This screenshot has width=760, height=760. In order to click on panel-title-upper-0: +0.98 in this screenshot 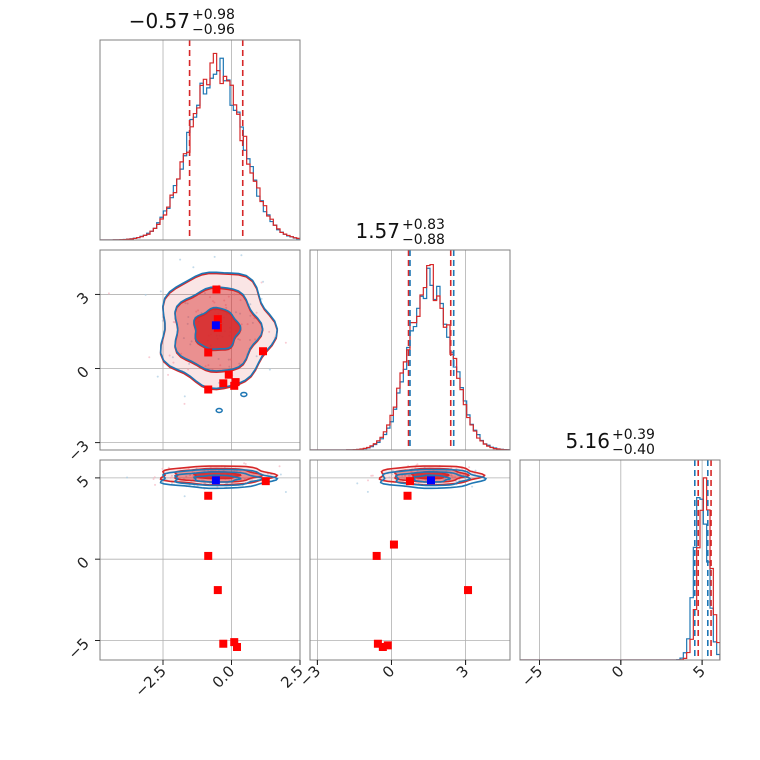, I will do `click(213, 15)`.